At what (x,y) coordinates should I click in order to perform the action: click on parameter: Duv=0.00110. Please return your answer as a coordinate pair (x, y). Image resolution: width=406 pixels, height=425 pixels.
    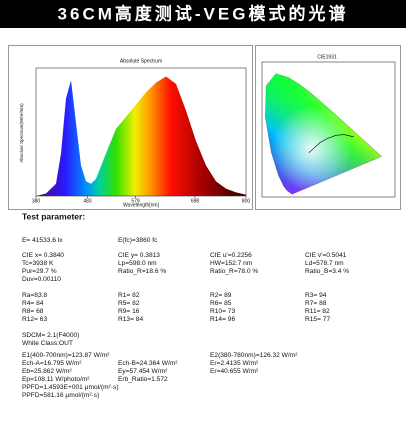
    Looking at the image, I should click on (41, 279).